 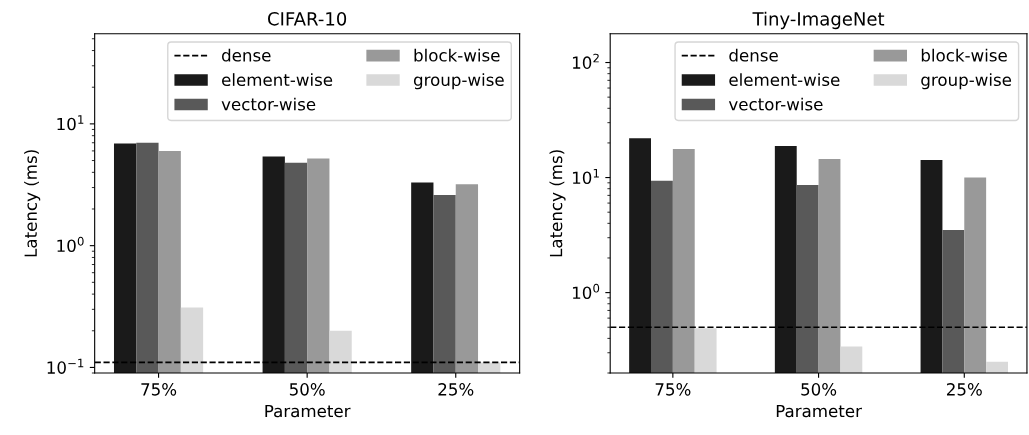 What do you see at coordinates (65, 366) in the screenshot?
I see `y-tick-label: 10$^{−1}$` at bounding box center [65, 366].